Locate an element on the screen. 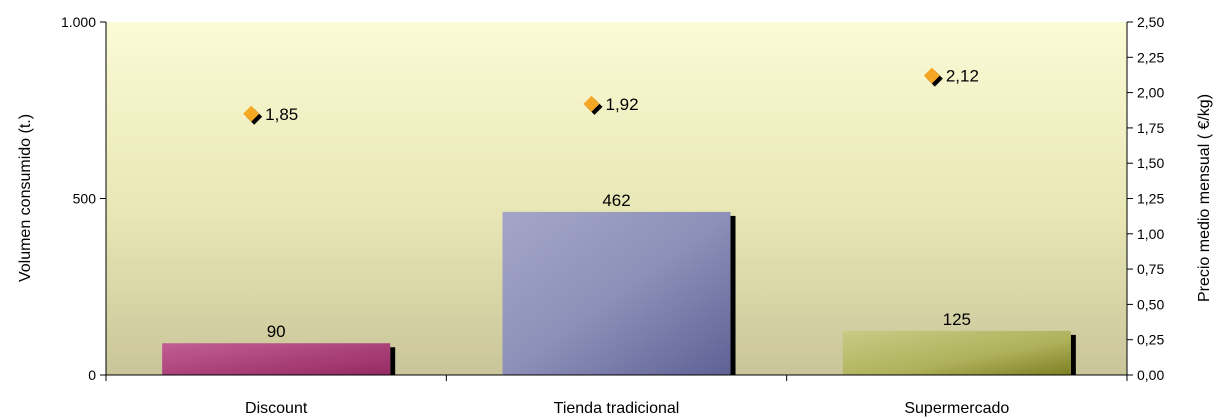 The image size is (1224, 418). x-axis-ticks: Discount Tienda tradicional Supermercado is located at coordinates (616, 396).